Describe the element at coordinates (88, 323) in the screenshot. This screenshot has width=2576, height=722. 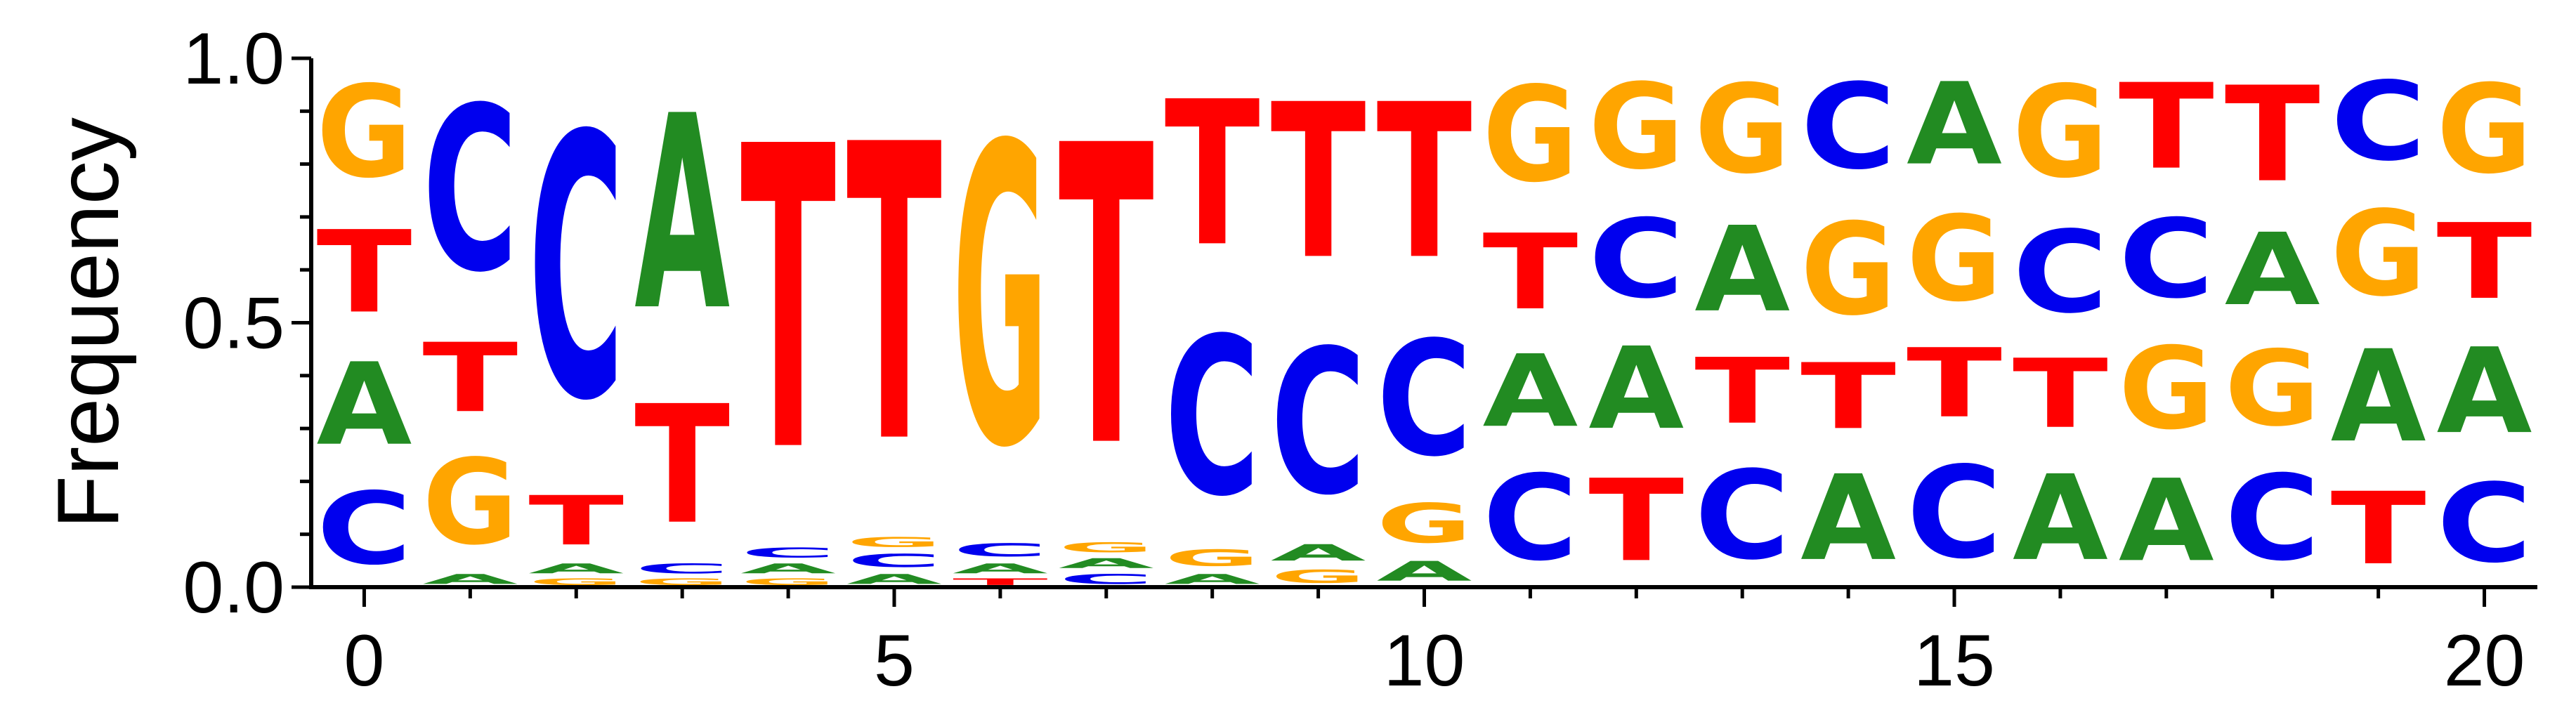
I see `y-axis-title: Frequency` at that location.